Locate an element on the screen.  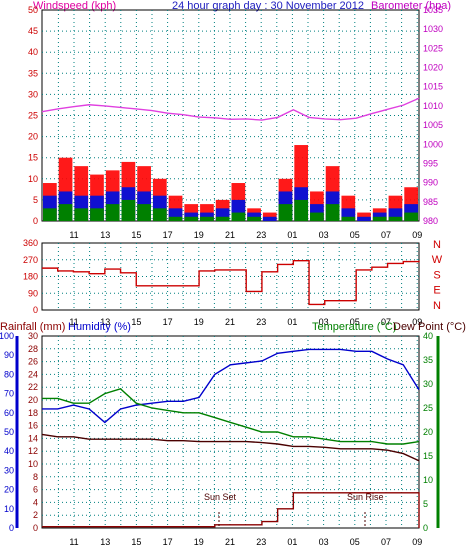
rain-y-tick-label: 28 is located at coordinates (33, 349).